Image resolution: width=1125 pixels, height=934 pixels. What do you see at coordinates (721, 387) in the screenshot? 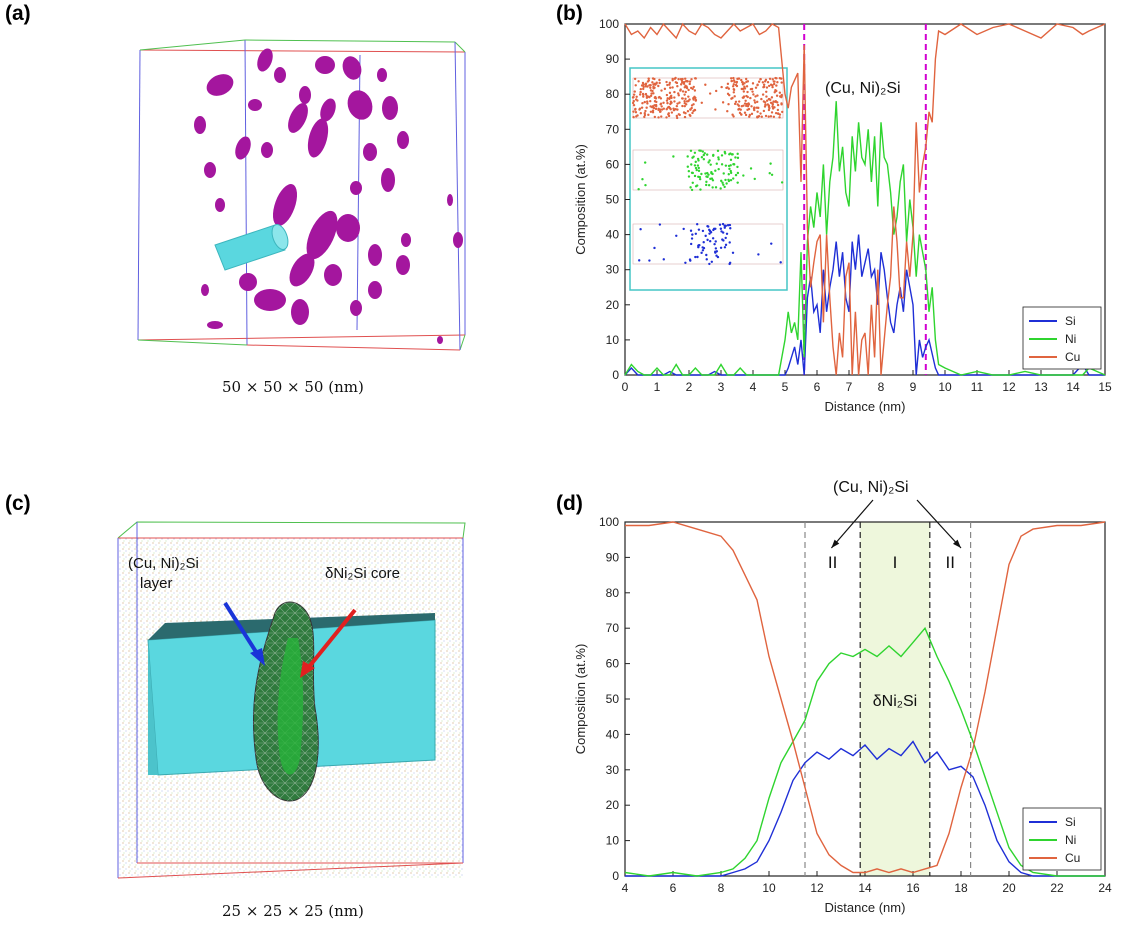
I see `x-tick-label: 3` at bounding box center [721, 387].